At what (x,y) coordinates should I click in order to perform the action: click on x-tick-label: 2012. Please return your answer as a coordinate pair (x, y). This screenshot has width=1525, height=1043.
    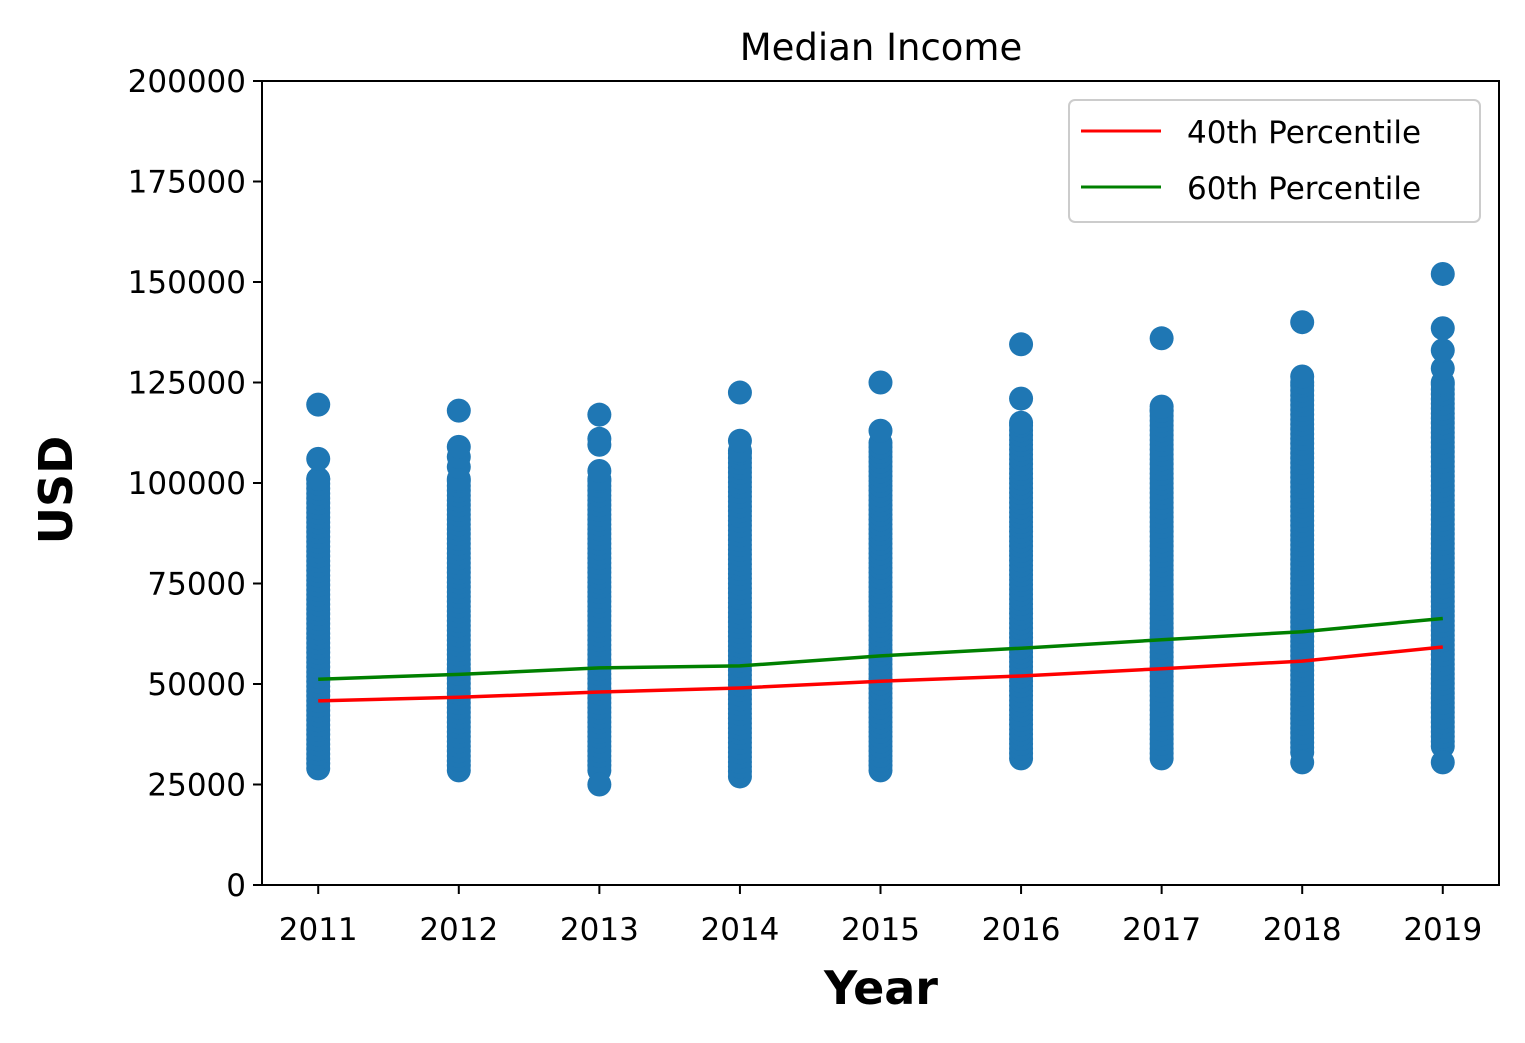
    Looking at the image, I should click on (458, 930).